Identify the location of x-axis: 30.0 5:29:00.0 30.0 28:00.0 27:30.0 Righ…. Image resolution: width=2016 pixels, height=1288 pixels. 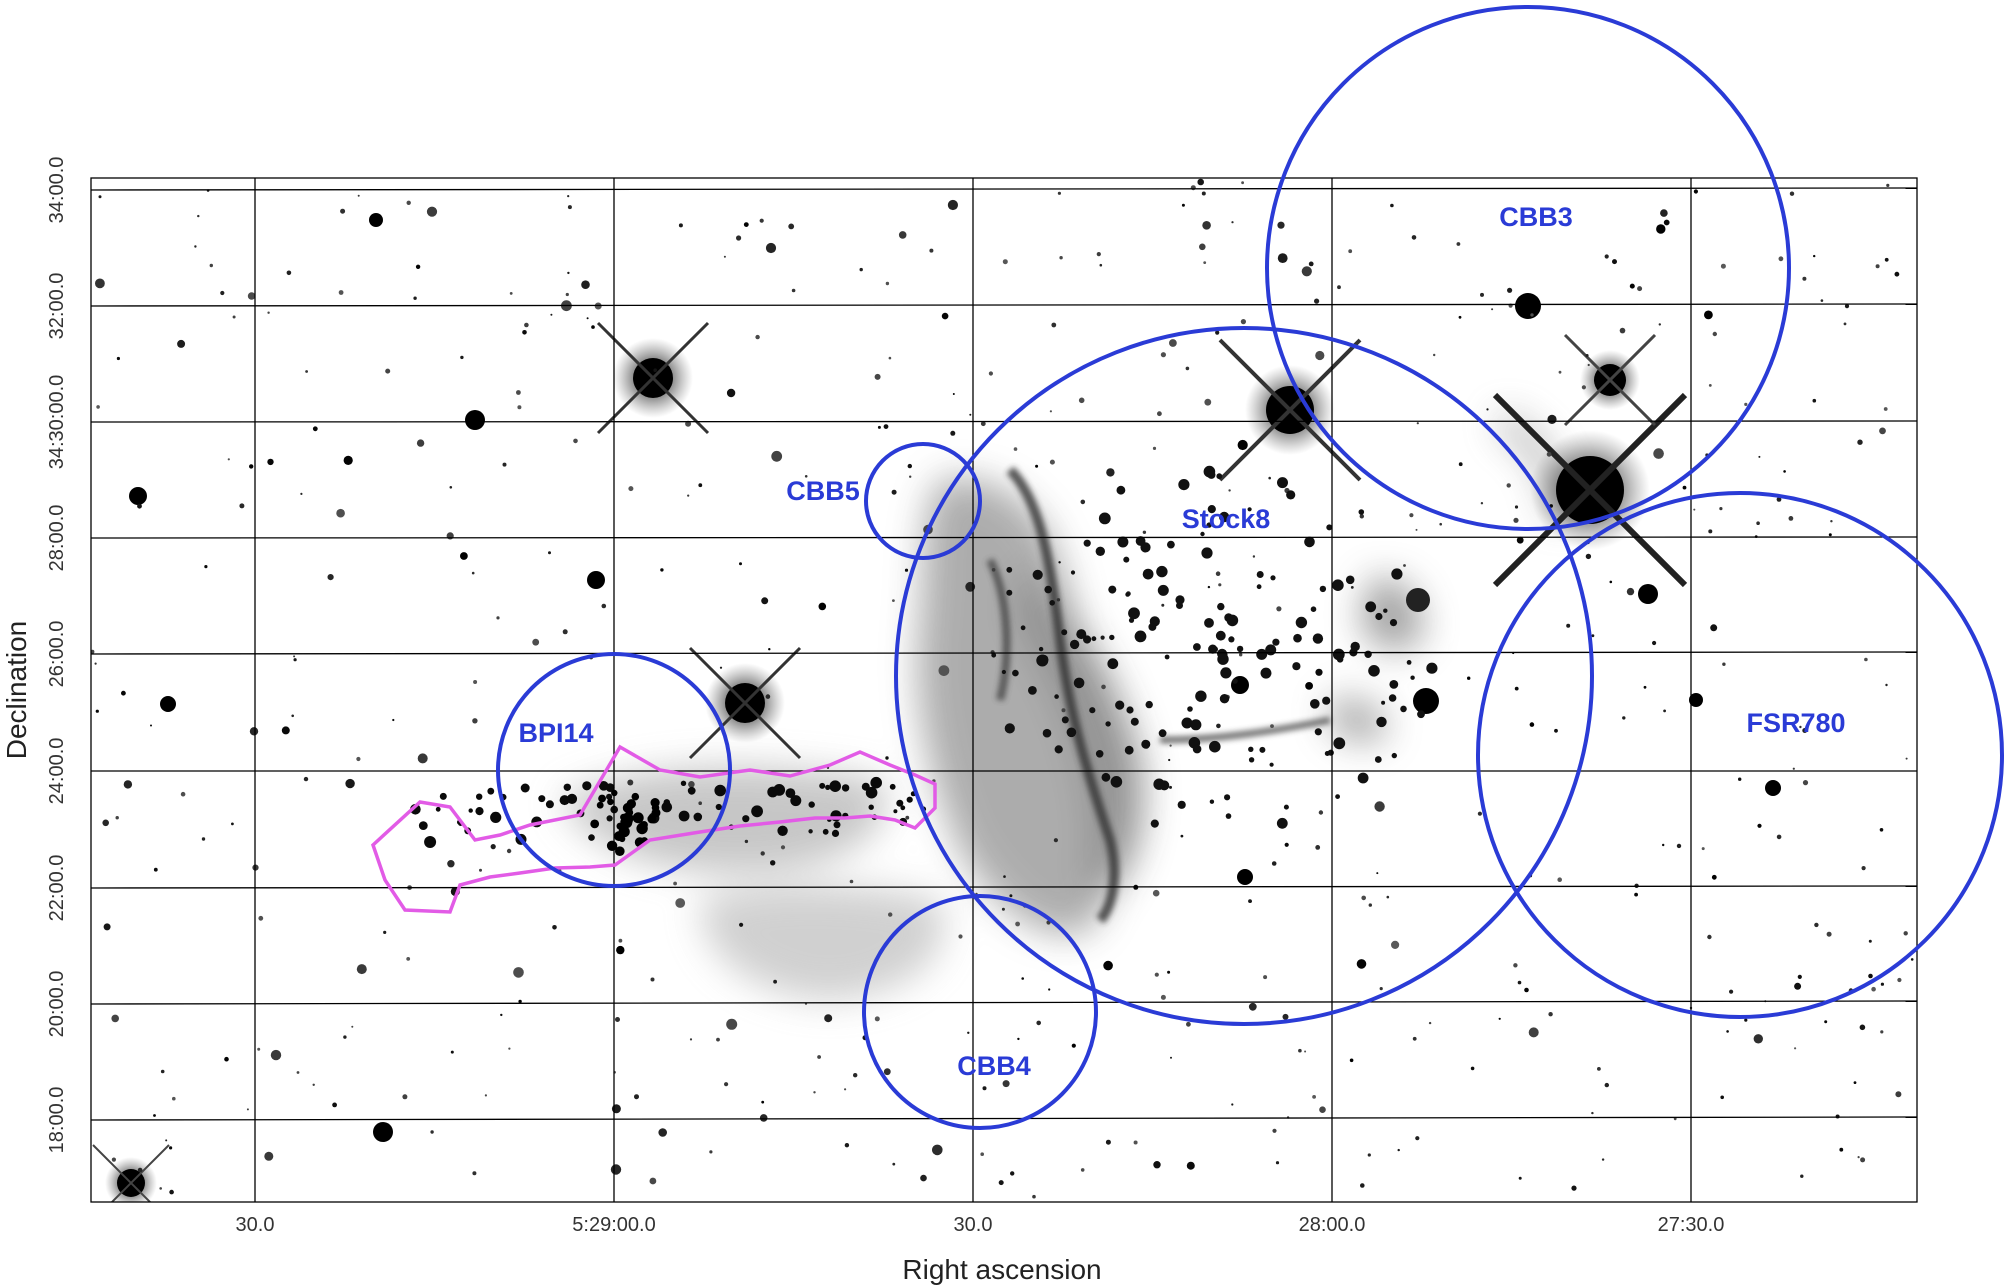
(980, 1249).